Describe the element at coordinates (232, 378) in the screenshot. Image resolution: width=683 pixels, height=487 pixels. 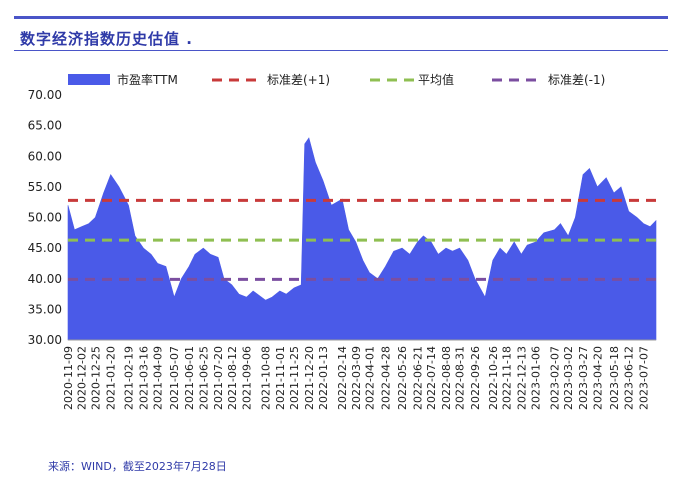
I see `x-tick-label: 2021-08-12` at that location.